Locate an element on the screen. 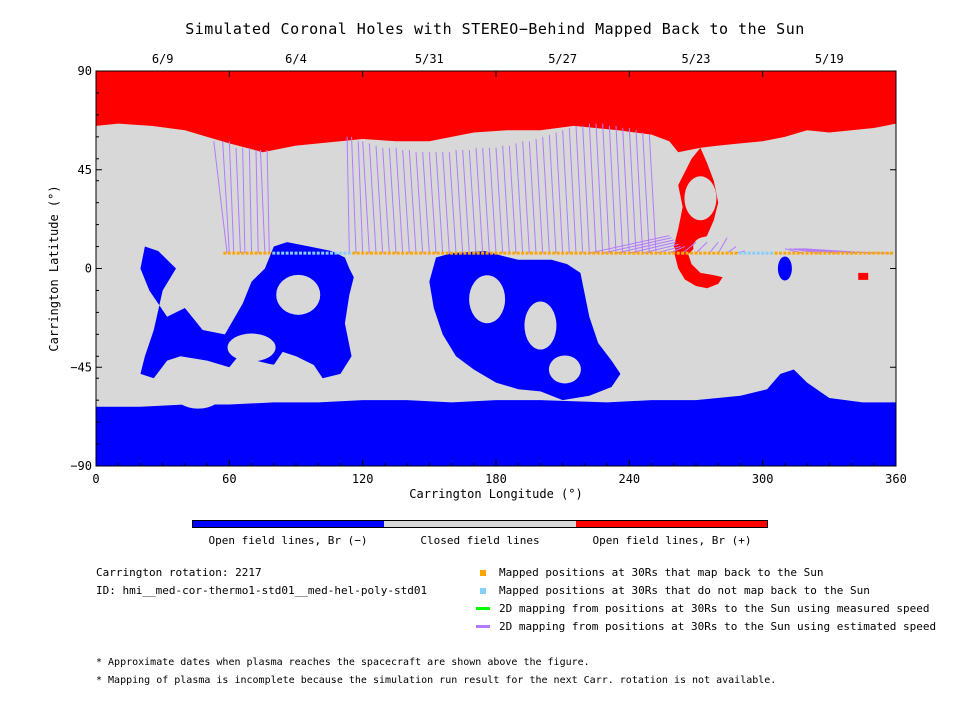 The image size is (960, 720). top-date-label: 5/23 is located at coordinates (696, 59).